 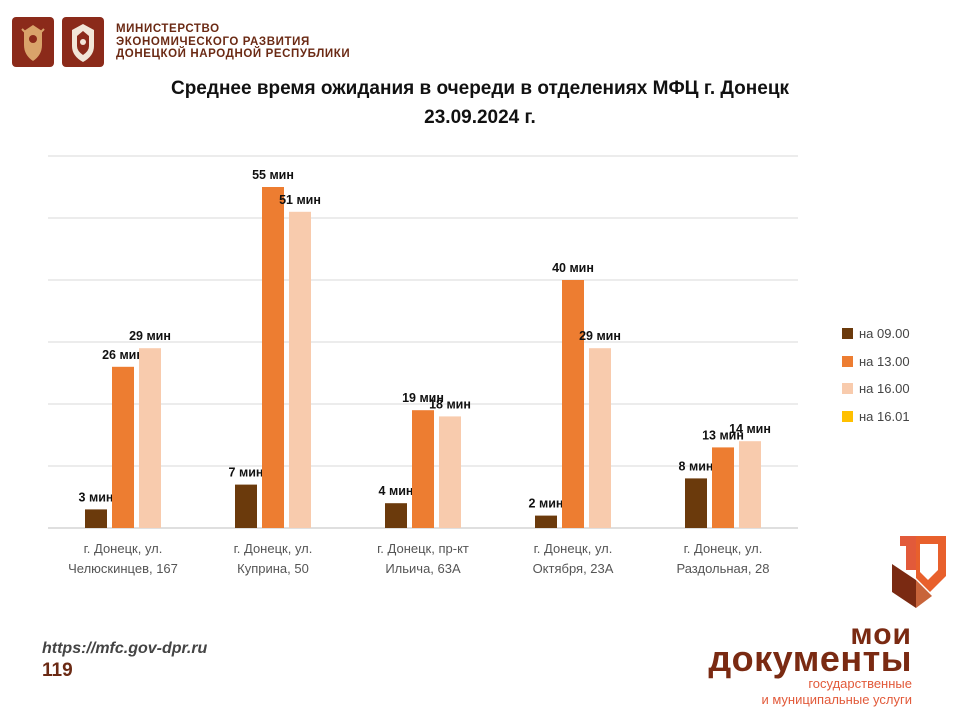 What do you see at coordinates (884, 416) in the screenshot?
I see `legend-label: на 16.01` at bounding box center [884, 416].